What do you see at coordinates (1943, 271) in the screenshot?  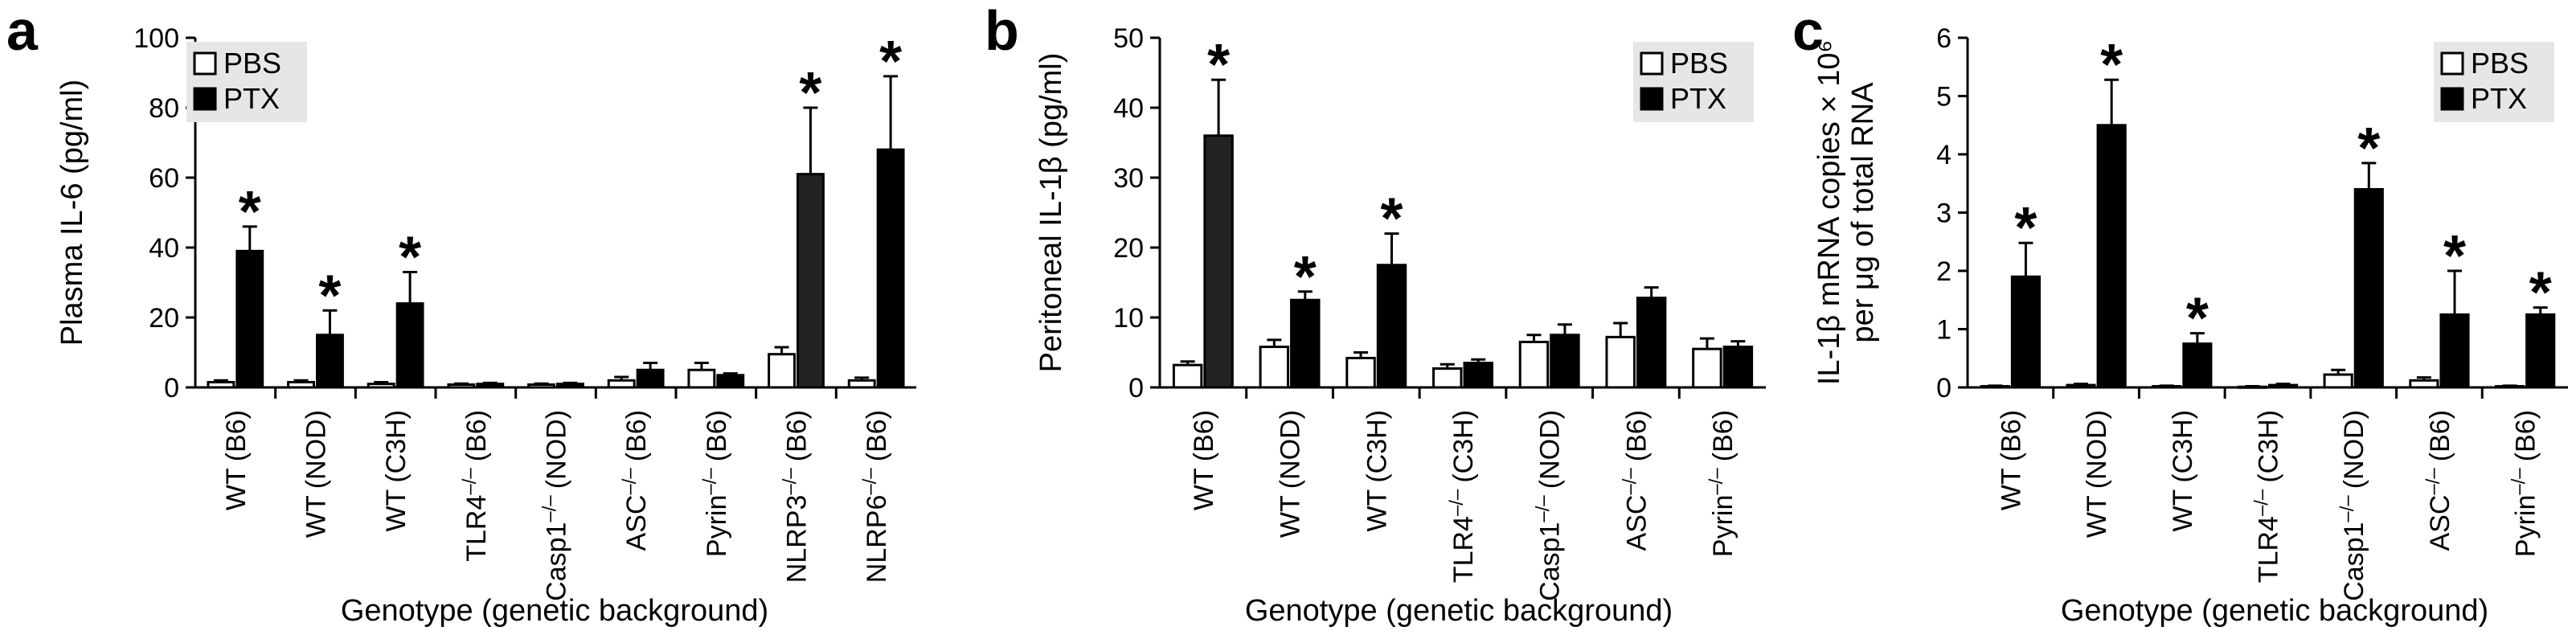 I see `y-tick-label: 2` at bounding box center [1943, 271].